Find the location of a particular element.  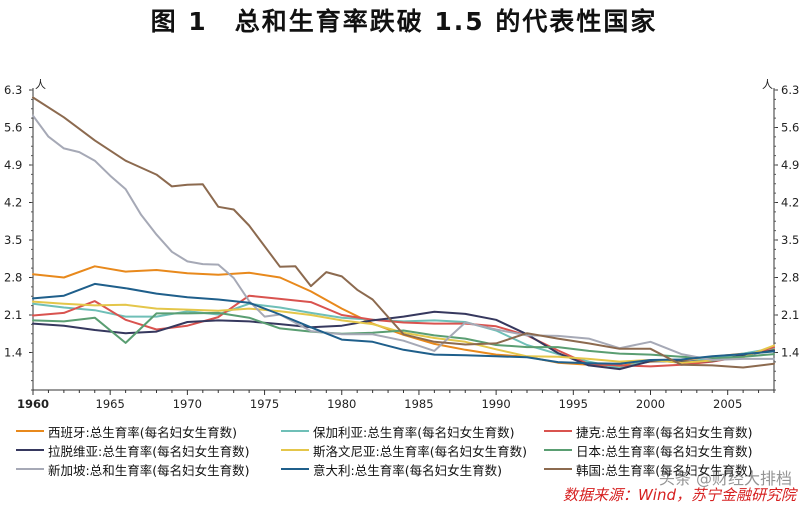

x-tick-label: 1995 is located at coordinates (573, 404).